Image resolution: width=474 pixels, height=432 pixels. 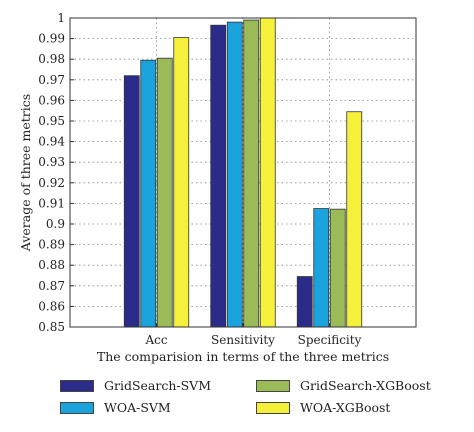 What do you see at coordinates (251, 173) in the screenshot?
I see `bar-gridsearch-xgboost-sensitivity` at bounding box center [251, 173].